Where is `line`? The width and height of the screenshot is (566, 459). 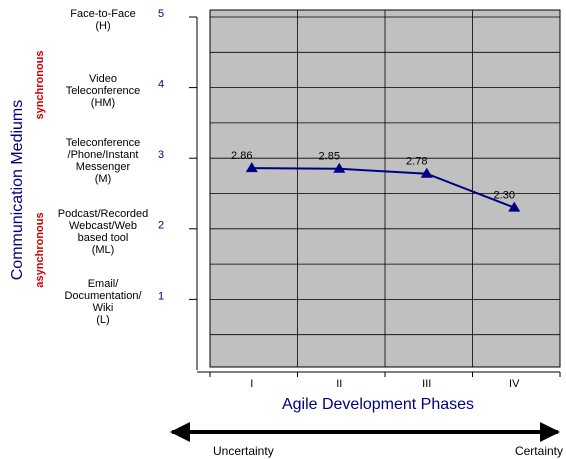 line is located at coordinates (383, 188).